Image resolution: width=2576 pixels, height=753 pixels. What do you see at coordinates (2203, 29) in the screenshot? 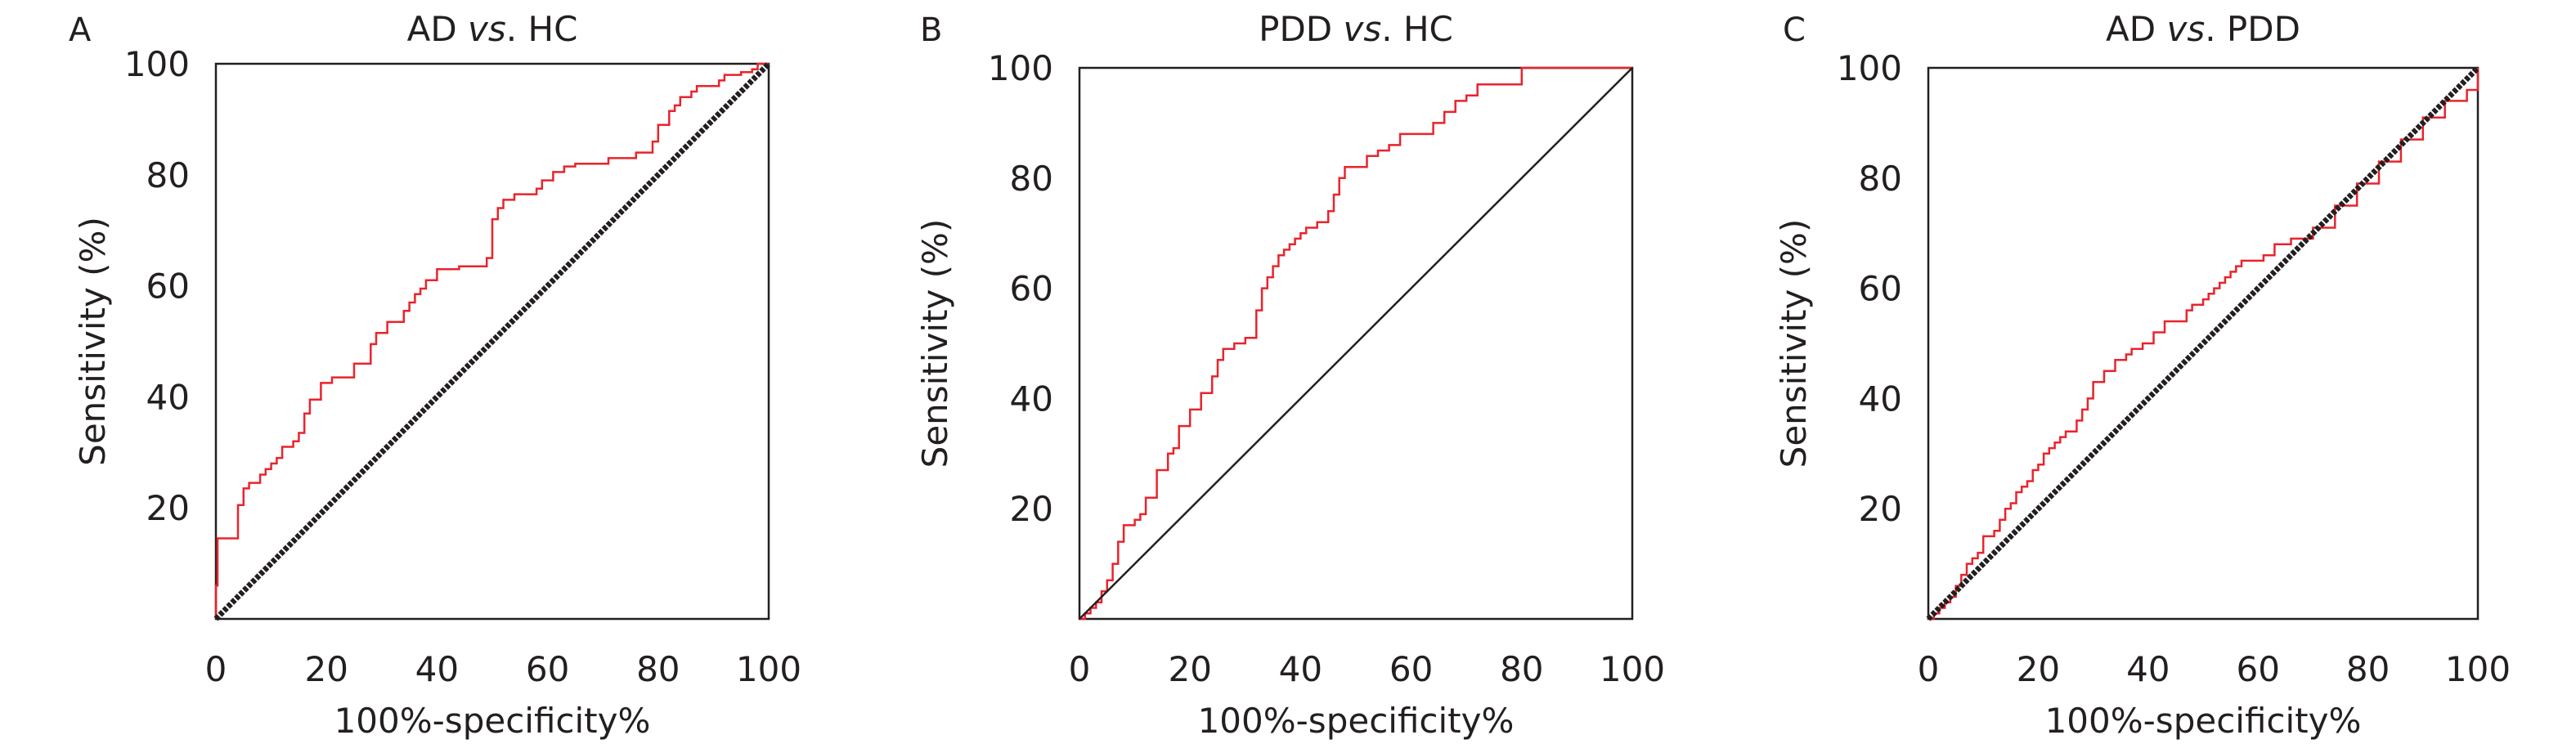
I see `chart-title: AD vs. PDD` at bounding box center [2203, 29].